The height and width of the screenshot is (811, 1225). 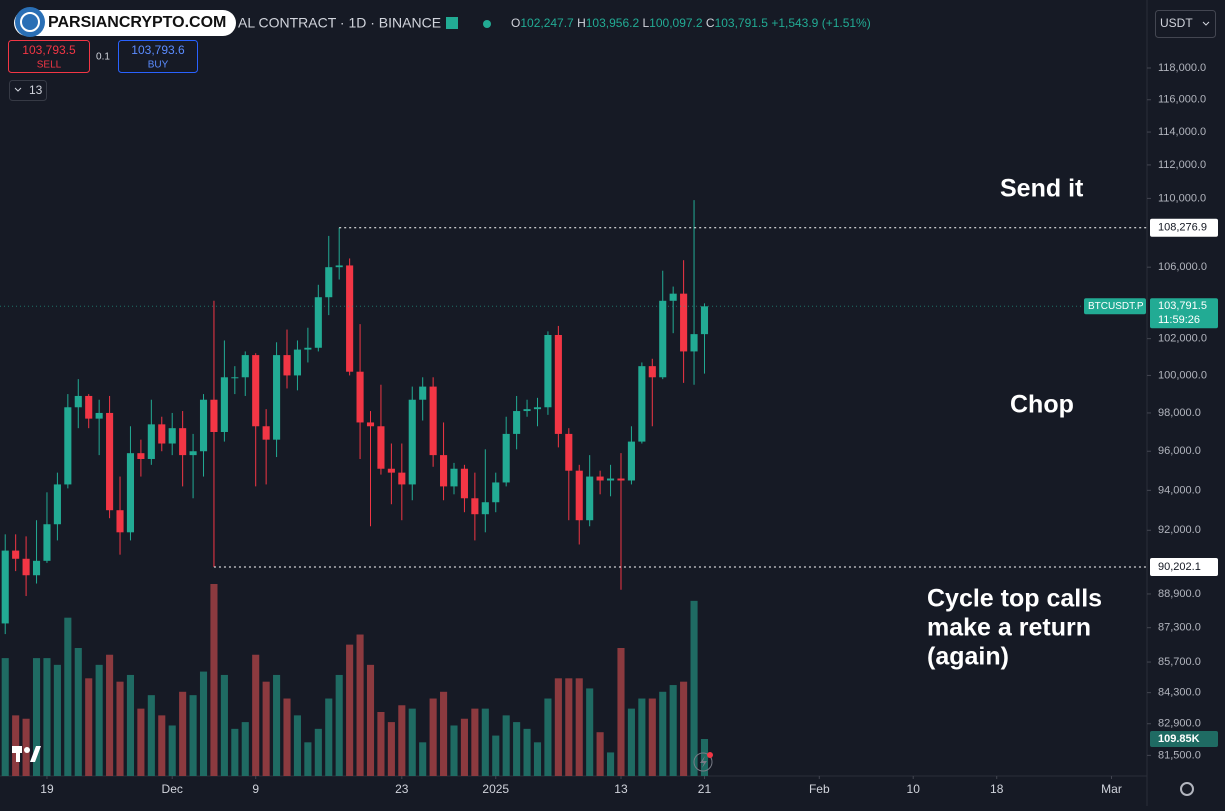 What do you see at coordinates (1182, 198) in the screenshot?
I see `y-tick-label: 110,000.0` at bounding box center [1182, 198].